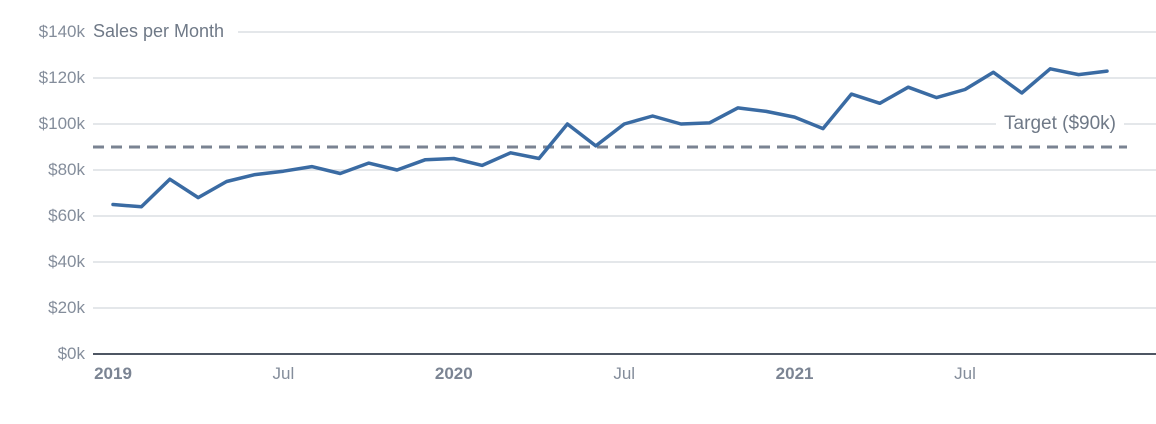 The image size is (1156, 424). What do you see at coordinates (71, 353) in the screenshot?
I see `y-tick-$0k: $0k` at bounding box center [71, 353].